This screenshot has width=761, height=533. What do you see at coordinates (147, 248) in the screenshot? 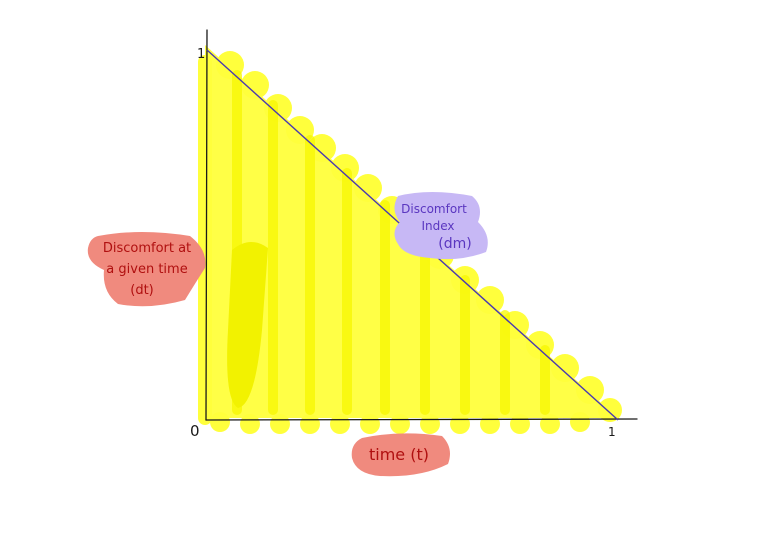
I see `left-bubble-line-1: Discomfort at` at bounding box center [147, 248].